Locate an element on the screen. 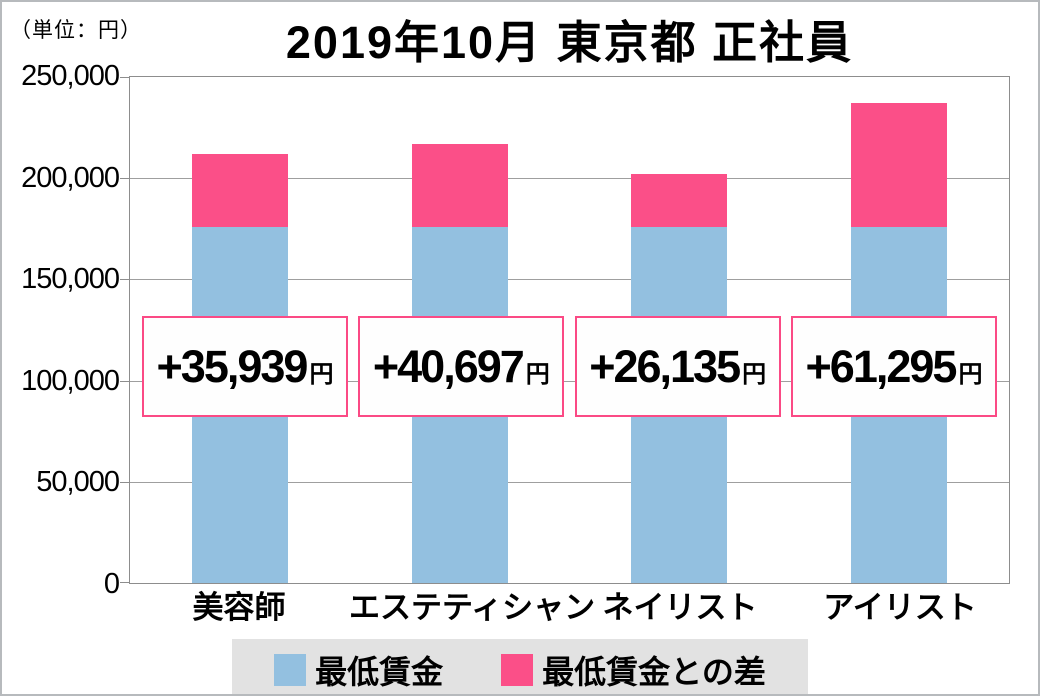  diff-label-text: +40,697 円 is located at coordinates (461, 367).